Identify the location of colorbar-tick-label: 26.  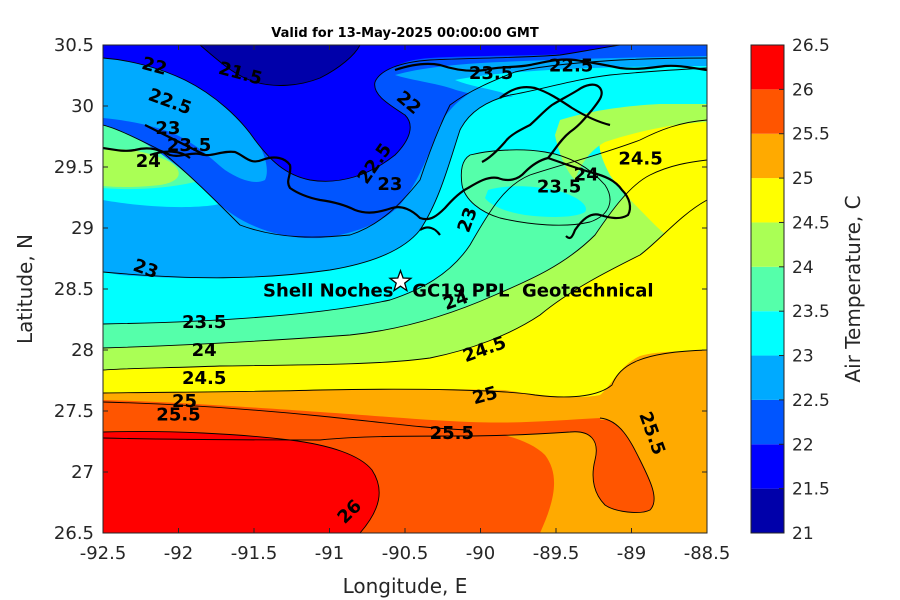
(803, 90).